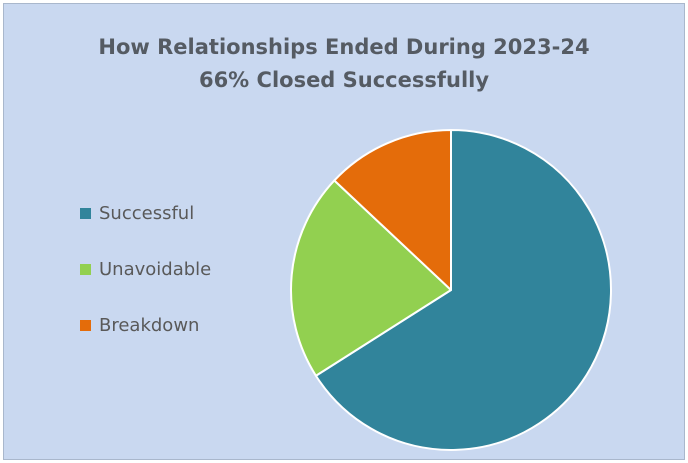 The width and height of the screenshot is (688, 463). Describe the element at coordinates (85, 269) in the screenshot. I see `legend-swatch-unavoidable` at that location.